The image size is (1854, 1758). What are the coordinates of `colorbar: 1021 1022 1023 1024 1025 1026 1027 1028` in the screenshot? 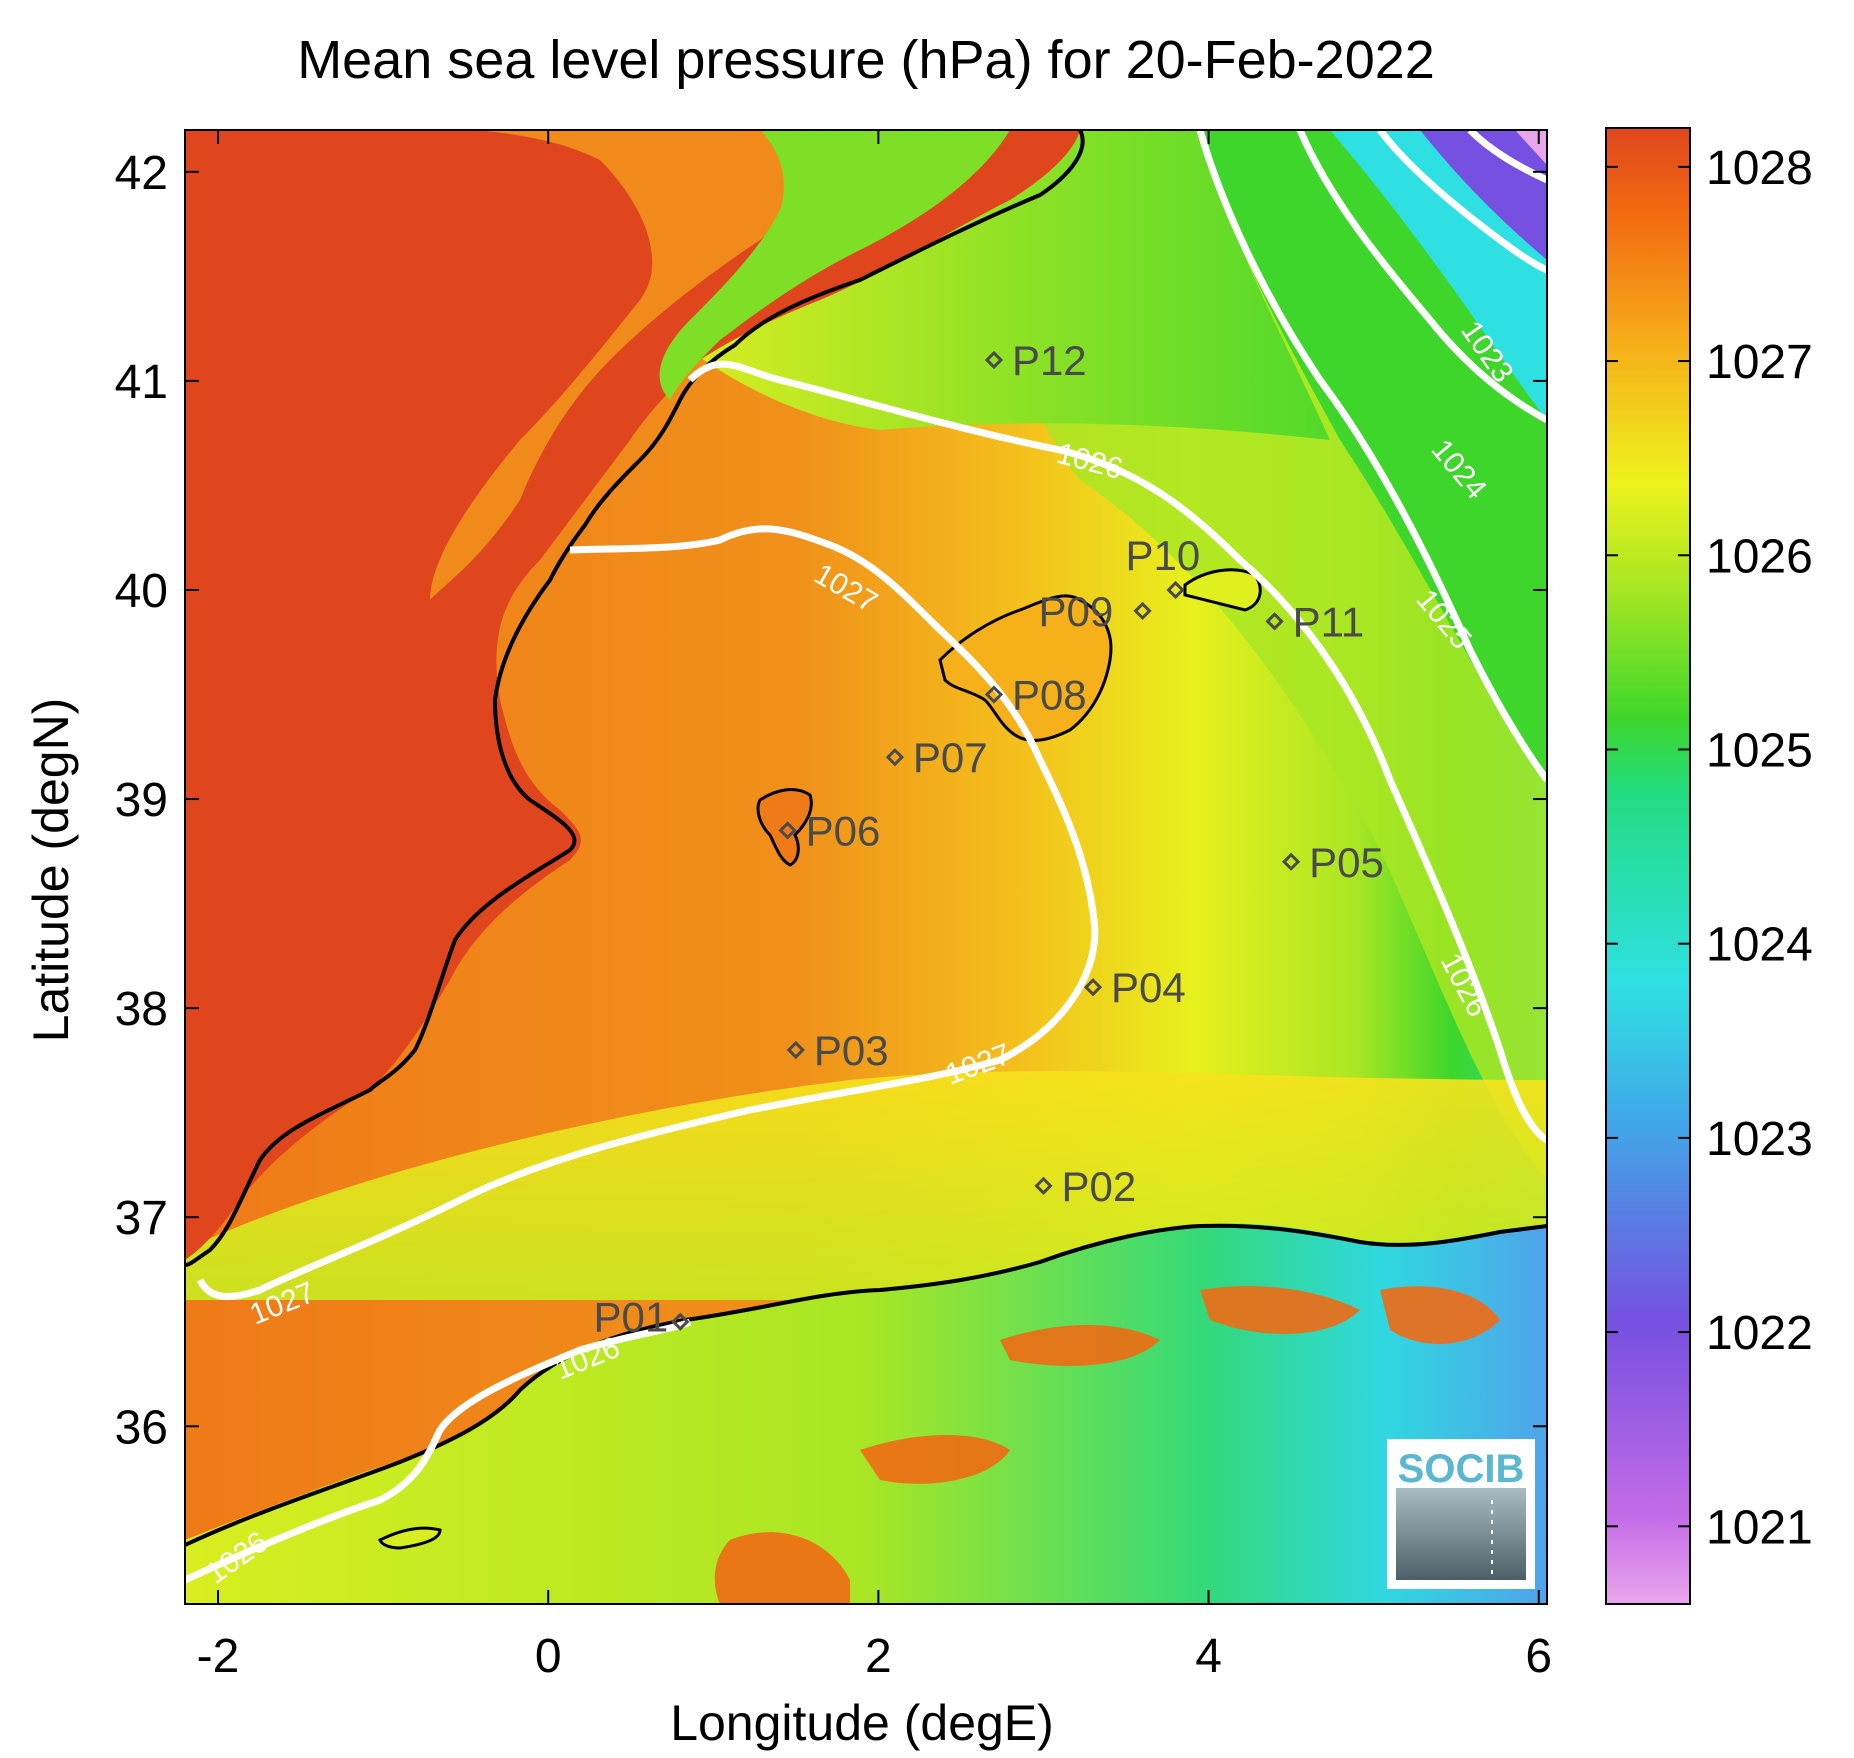 It's located at (1709, 866).